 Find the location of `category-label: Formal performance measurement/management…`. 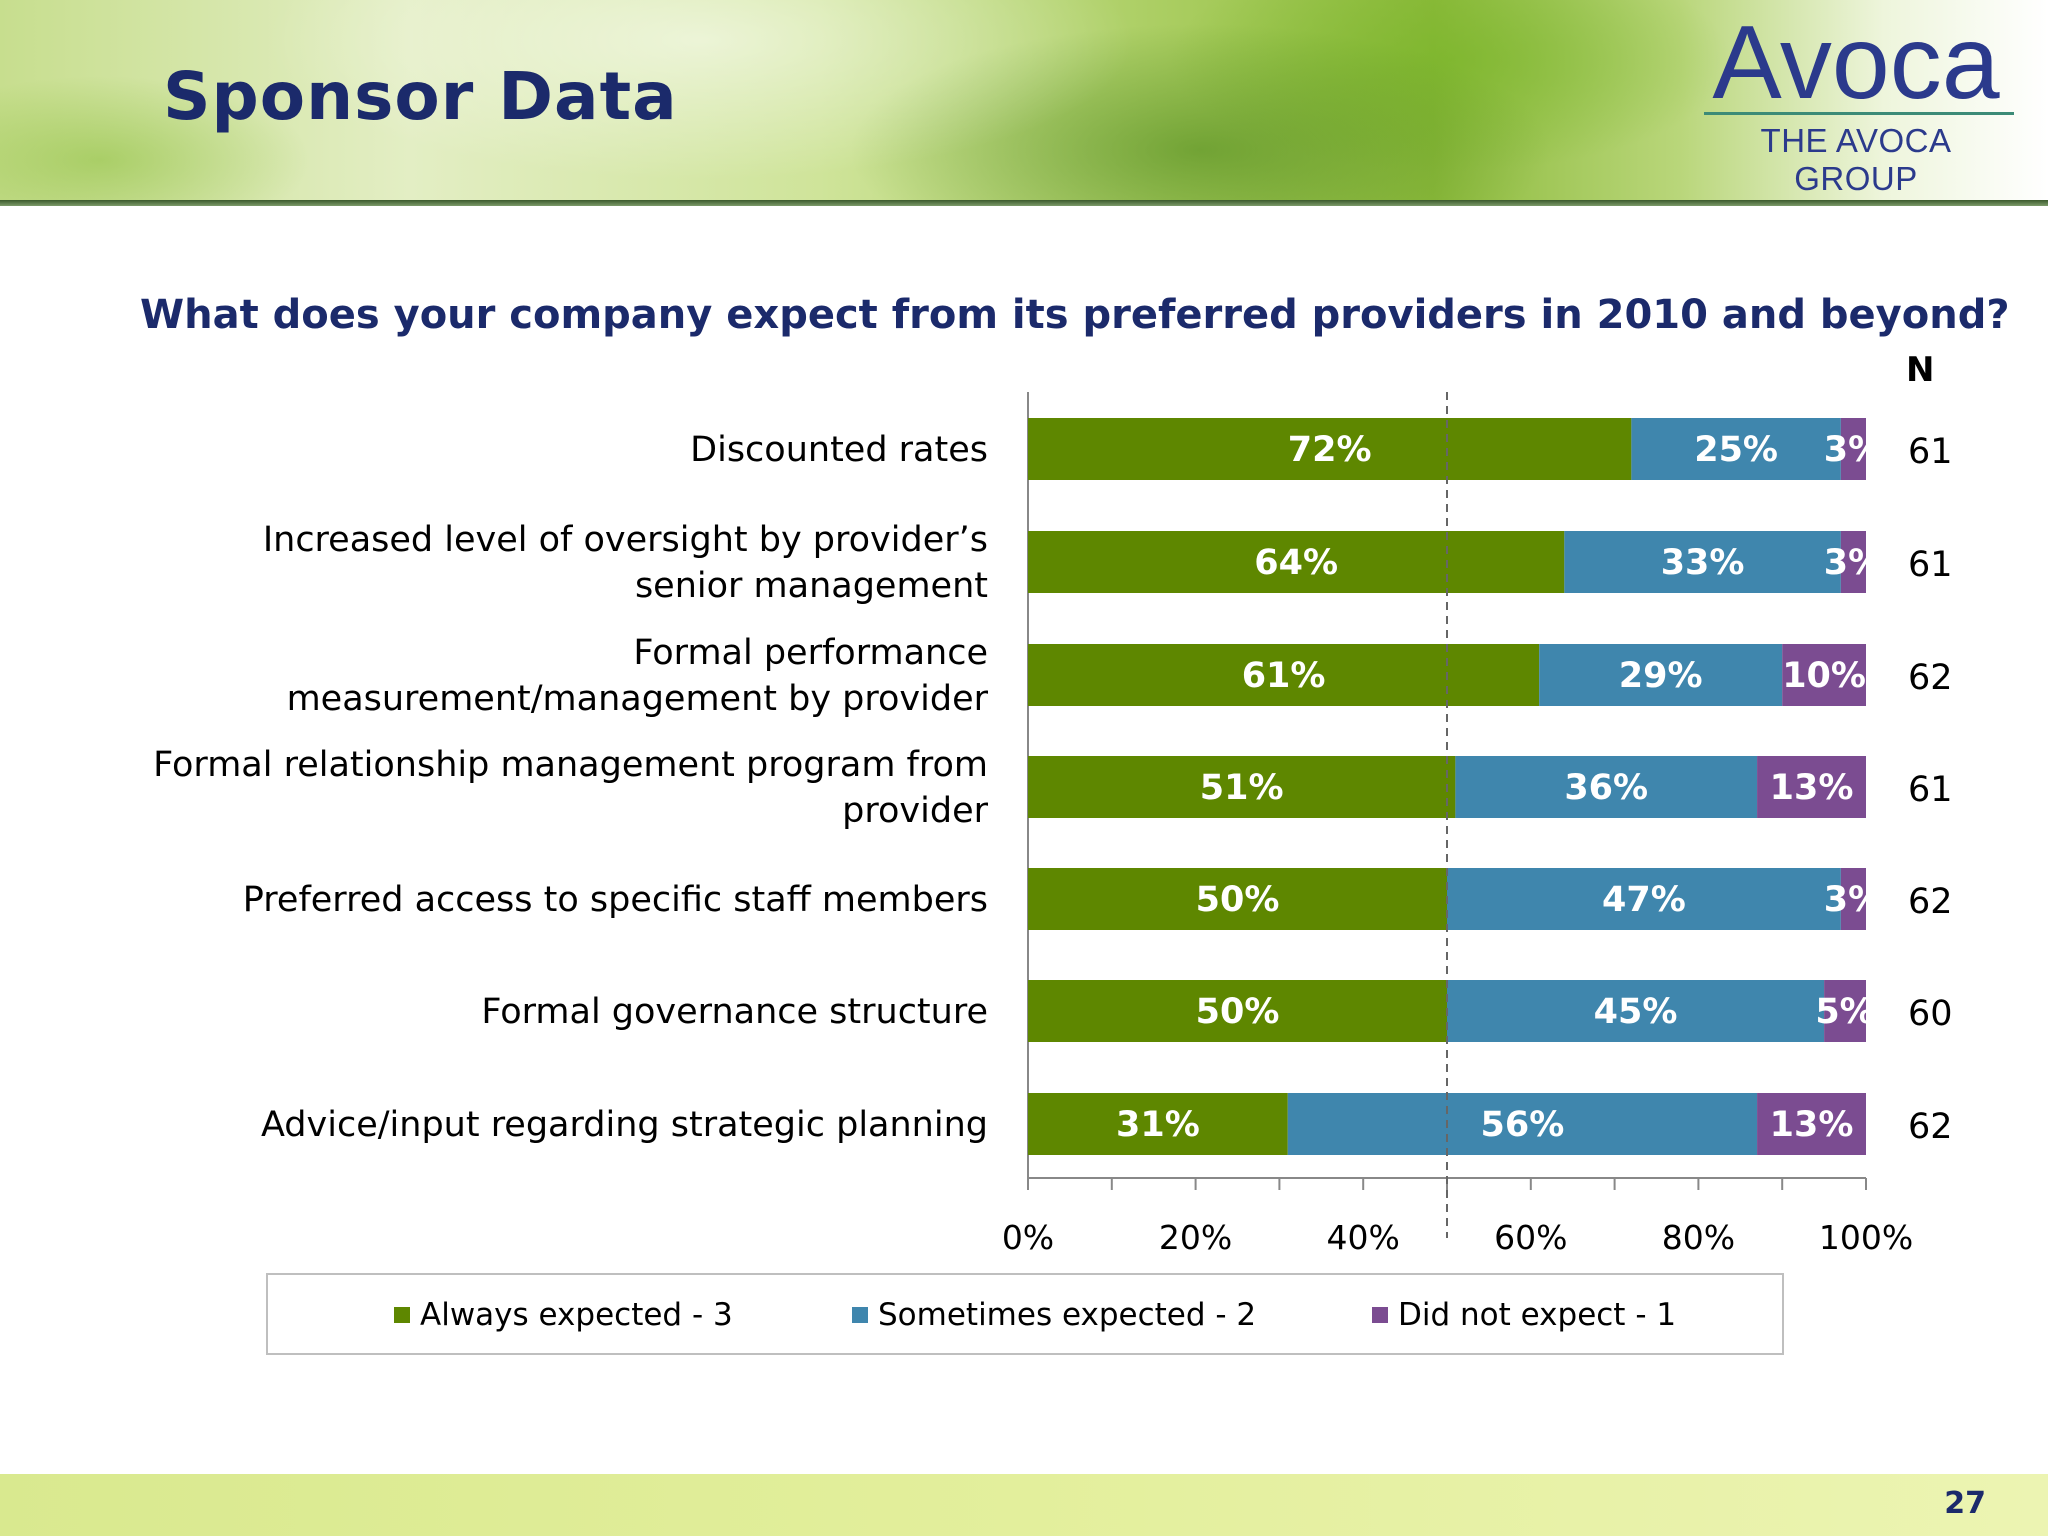

category-label: Formal performance measurement/management… is located at coordinates (638, 676).